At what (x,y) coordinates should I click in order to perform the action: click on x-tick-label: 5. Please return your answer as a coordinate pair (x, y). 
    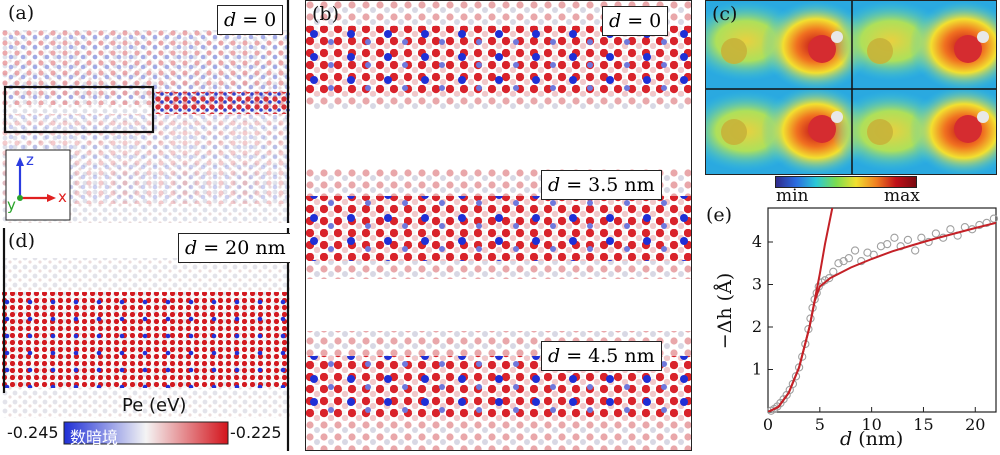
    Looking at the image, I should click on (820, 424).